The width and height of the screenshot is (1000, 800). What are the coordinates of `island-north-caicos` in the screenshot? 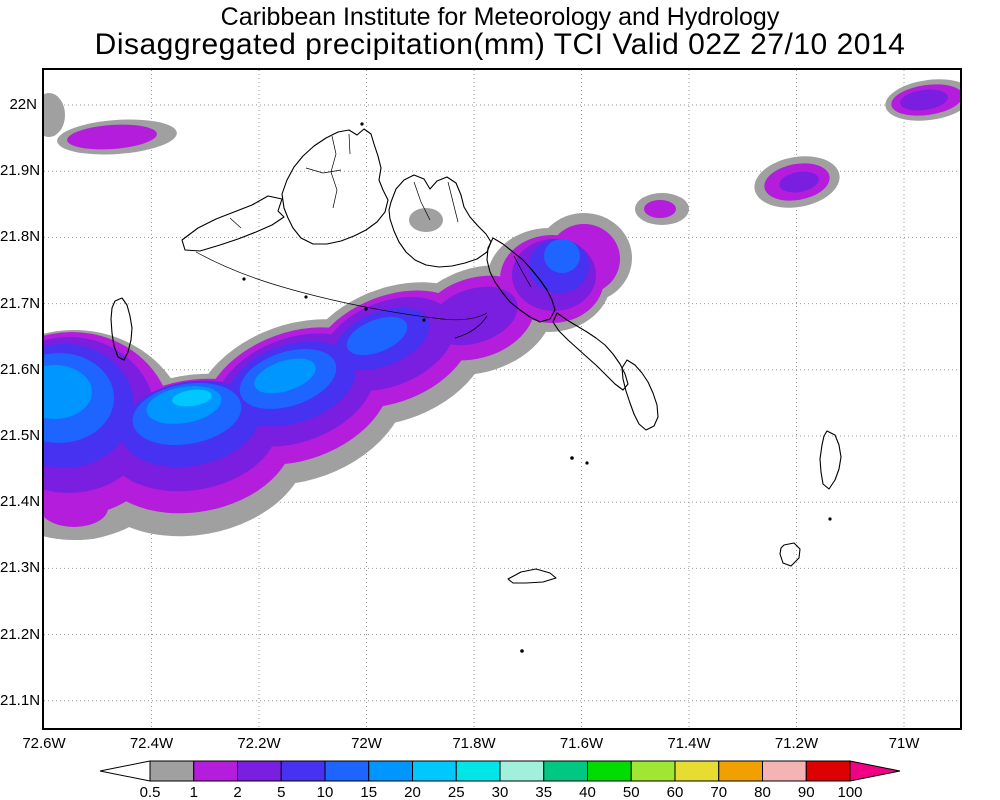 It's located at (335, 186).